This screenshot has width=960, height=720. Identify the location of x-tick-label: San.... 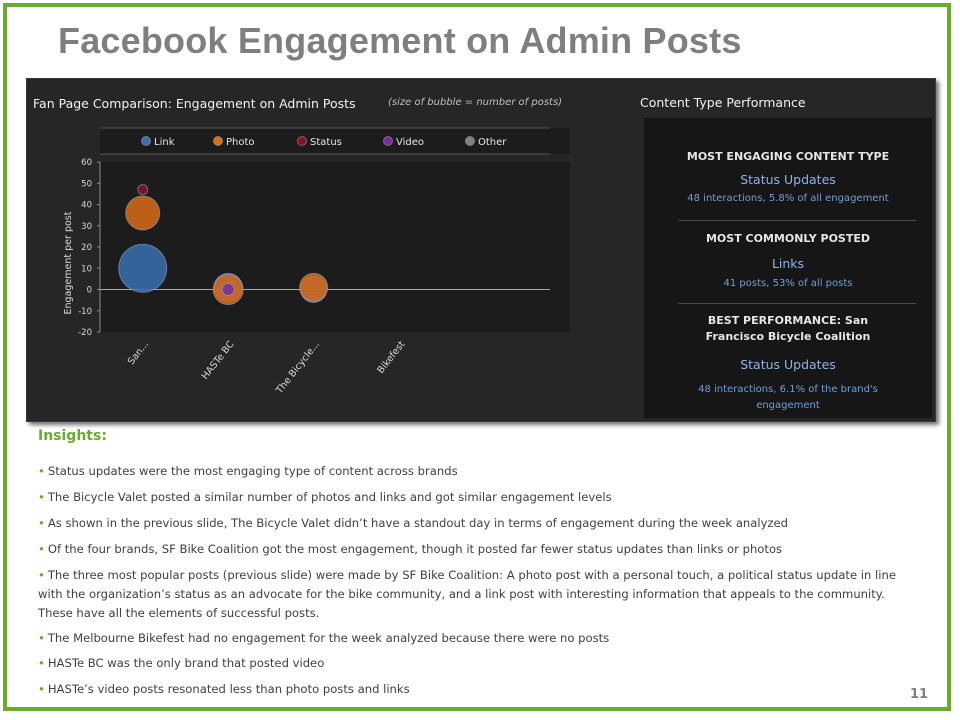
(138, 353).